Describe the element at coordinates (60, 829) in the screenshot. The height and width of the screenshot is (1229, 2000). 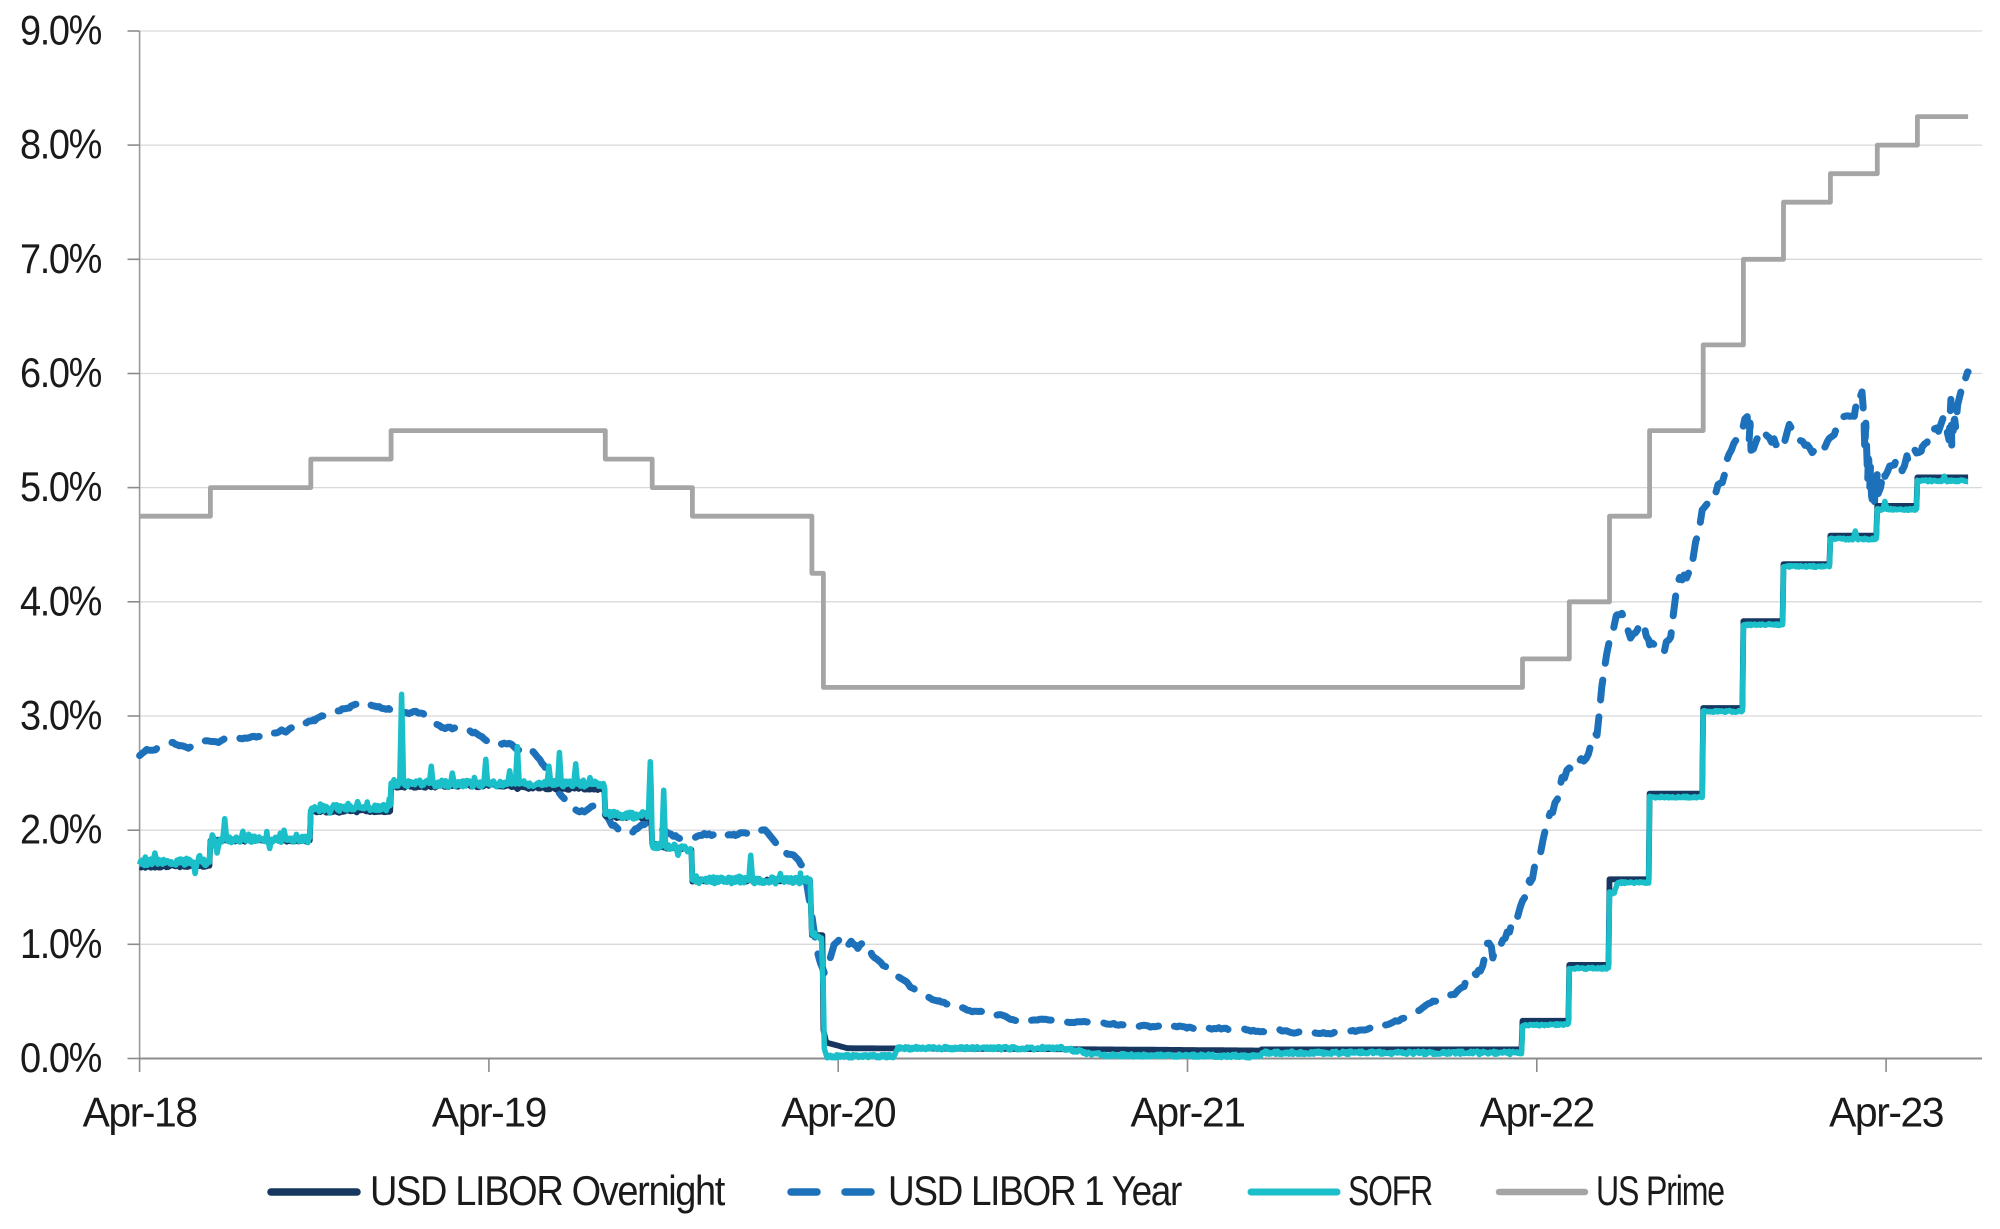
I see `svg-text: 2.0%` at that location.